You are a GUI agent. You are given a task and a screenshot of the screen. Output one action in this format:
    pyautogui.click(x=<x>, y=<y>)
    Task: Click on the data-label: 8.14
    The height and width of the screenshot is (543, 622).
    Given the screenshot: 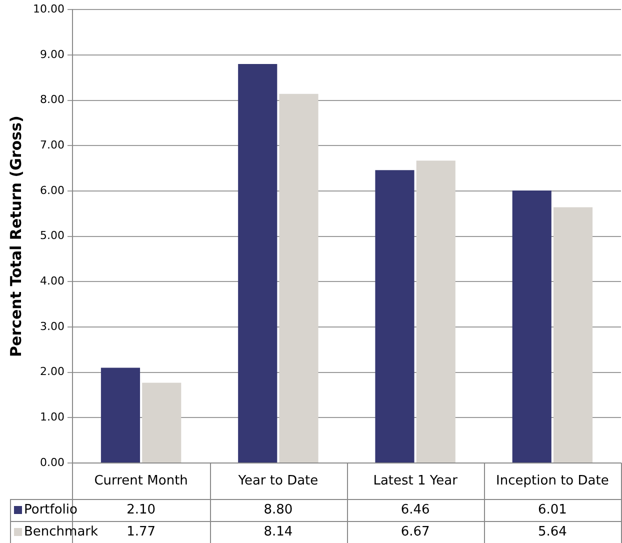 What is the action you would take?
    pyautogui.click(x=278, y=532)
    